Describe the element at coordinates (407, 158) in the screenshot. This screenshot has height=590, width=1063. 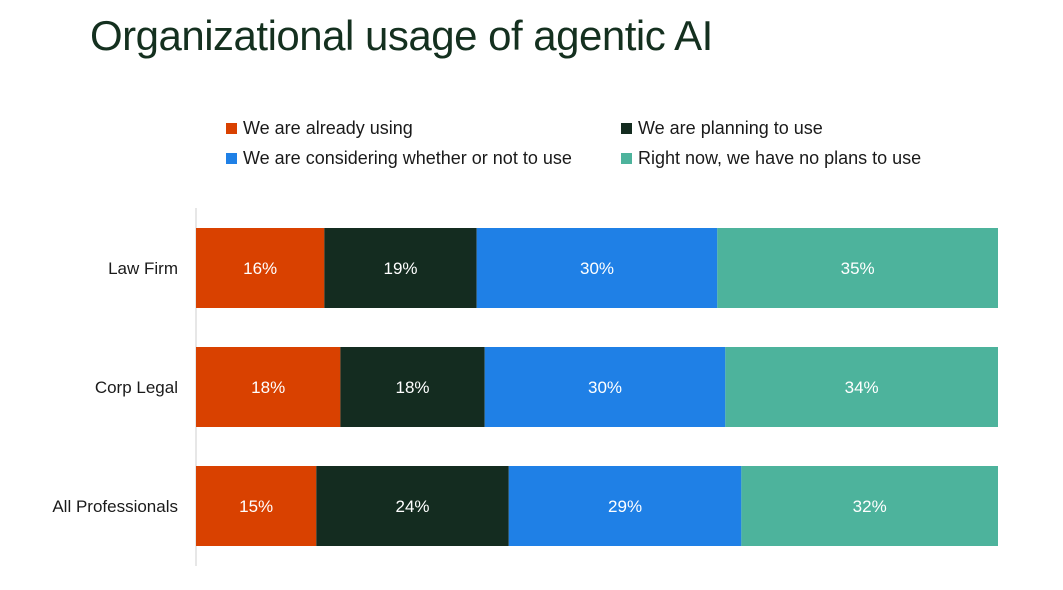
I see `legend-label: We are considering whether or not to use` at that location.